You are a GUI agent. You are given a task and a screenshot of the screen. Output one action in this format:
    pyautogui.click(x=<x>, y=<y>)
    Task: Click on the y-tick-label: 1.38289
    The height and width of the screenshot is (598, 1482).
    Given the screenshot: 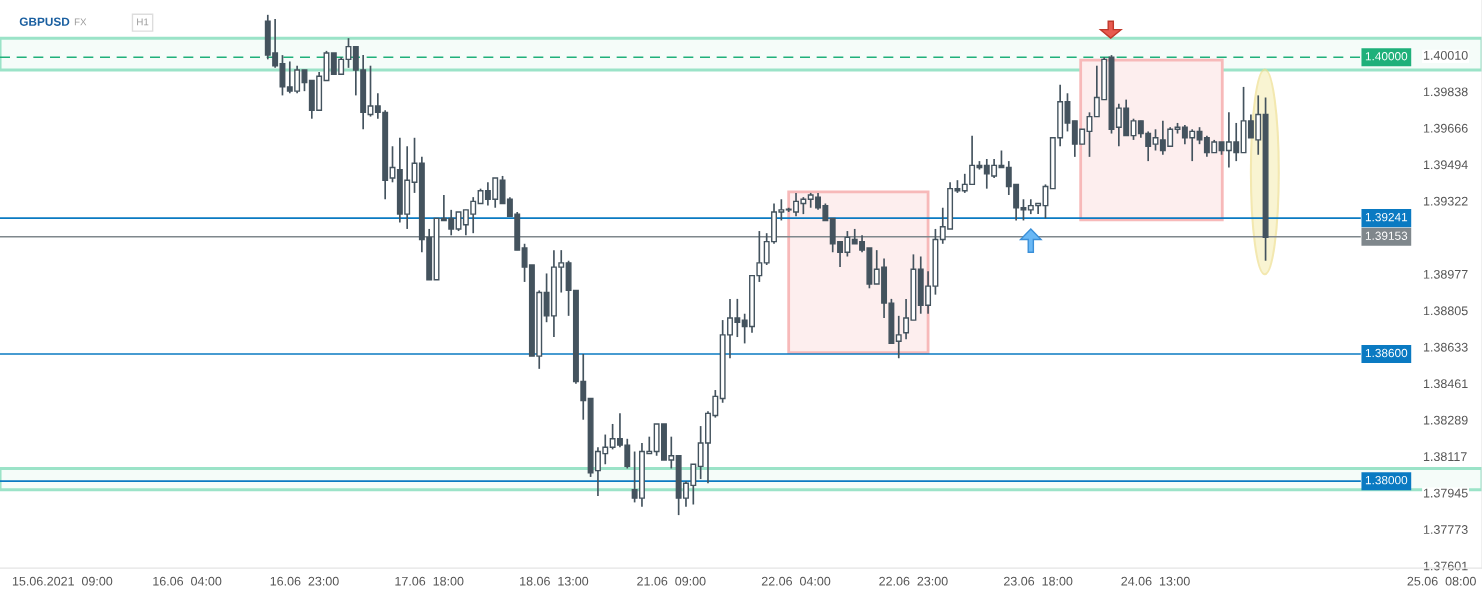 What is the action you would take?
    pyautogui.click(x=1445, y=420)
    